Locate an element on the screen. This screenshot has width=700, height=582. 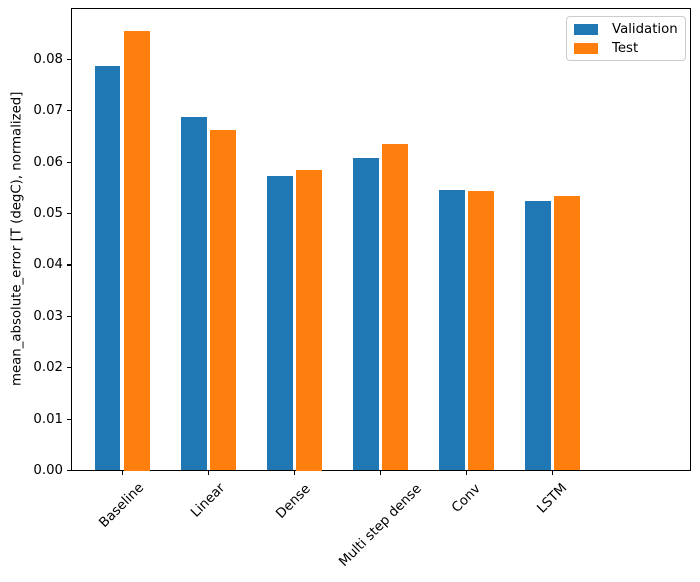
y-tick-label: 0.07 is located at coordinates (48, 111).